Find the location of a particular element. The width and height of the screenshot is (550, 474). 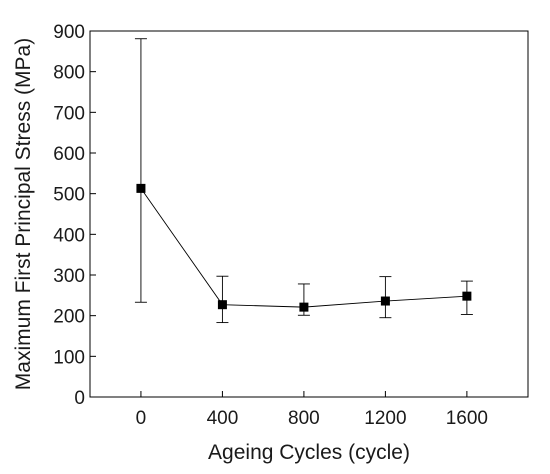

x-axis-title: Ageing Cycles (cycle) is located at coordinates (309, 452).